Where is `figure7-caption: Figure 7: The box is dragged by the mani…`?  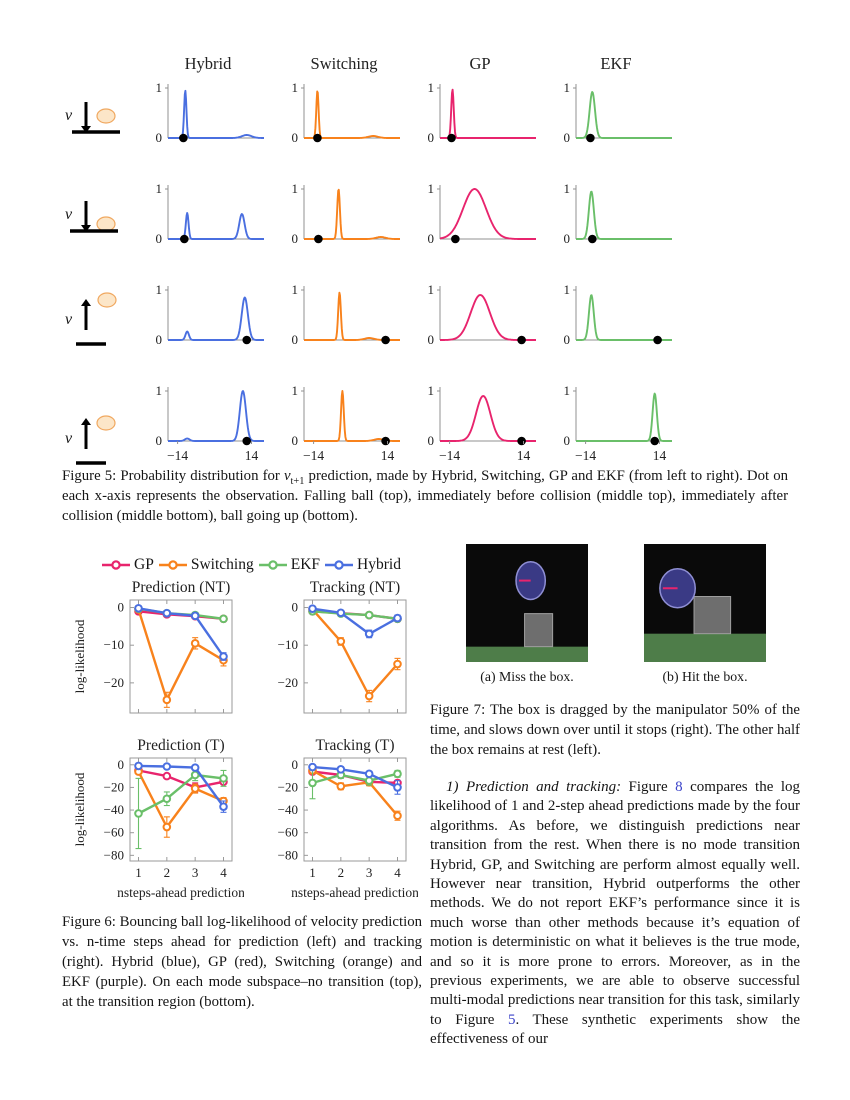
figure7-caption: Figure 7: The box is dragged by the mani… is located at coordinates (615, 730).